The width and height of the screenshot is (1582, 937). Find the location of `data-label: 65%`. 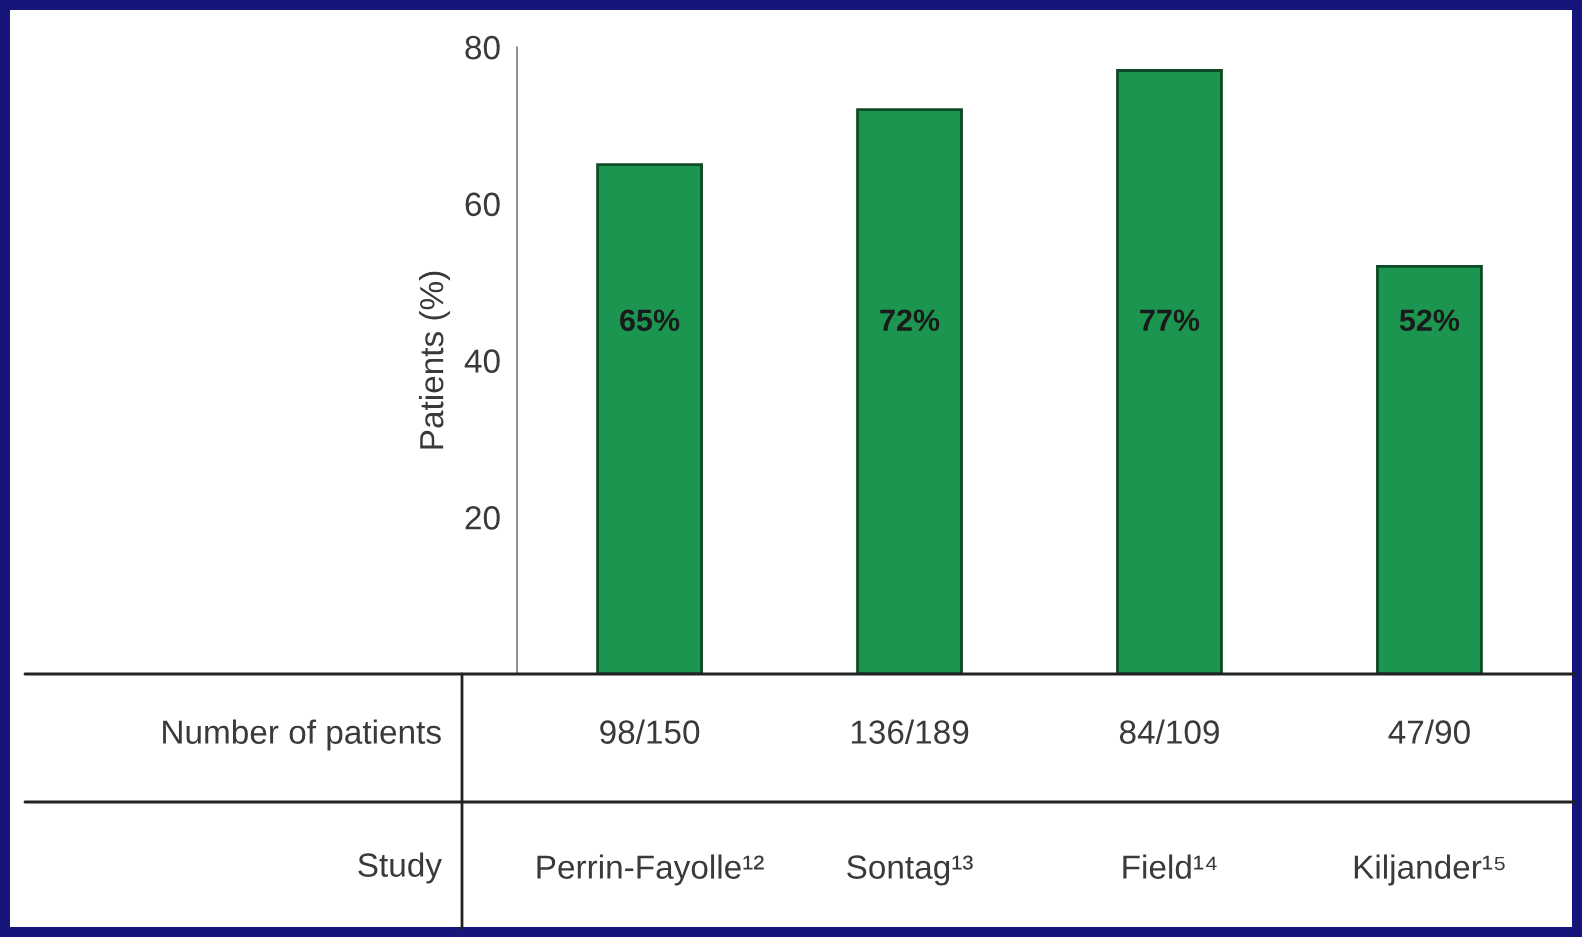

data-label: 65% is located at coordinates (650, 320).